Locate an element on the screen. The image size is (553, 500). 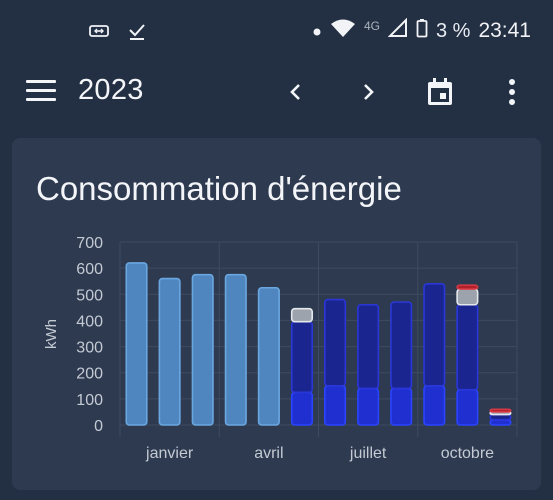
y-tick-label: 0 is located at coordinates (98, 426).